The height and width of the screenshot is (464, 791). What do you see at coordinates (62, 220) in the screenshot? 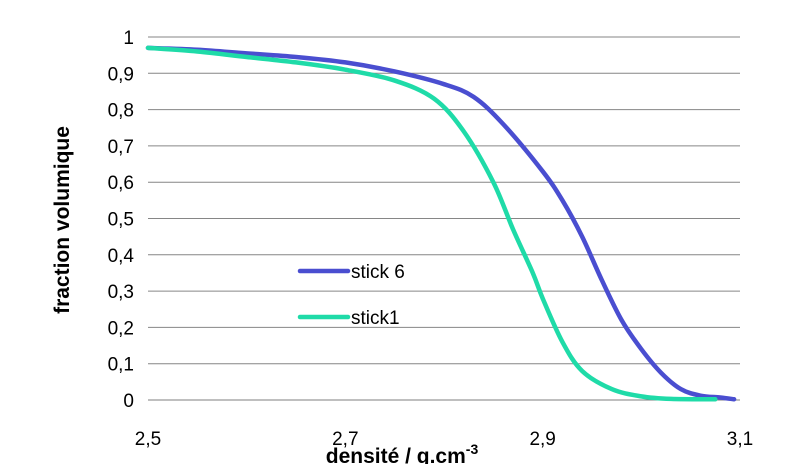
I see `y-axis-title: fraction volumique` at bounding box center [62, 220].